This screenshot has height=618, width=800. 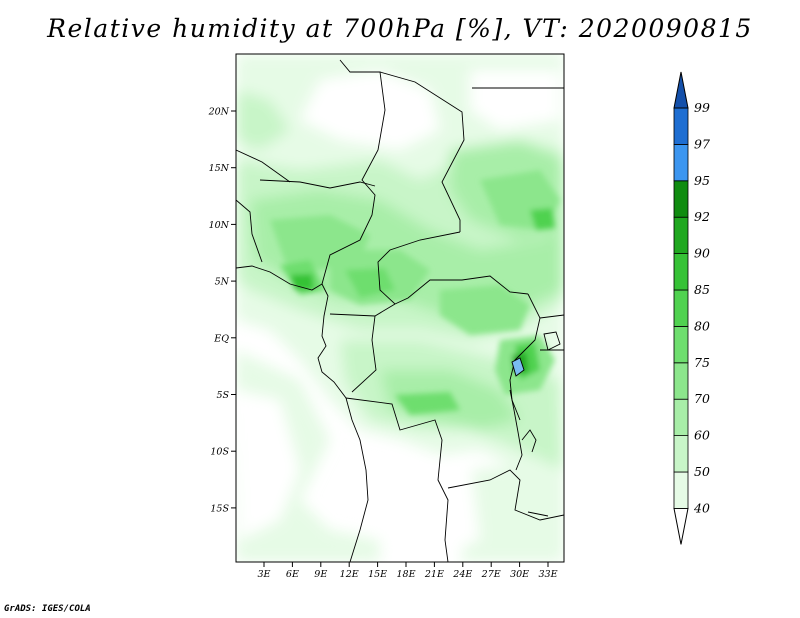 What do you see at coordinates (222, 395) in the screenshot?
I see `lat-tick-label: 5S` at bounding box center [222, 395].